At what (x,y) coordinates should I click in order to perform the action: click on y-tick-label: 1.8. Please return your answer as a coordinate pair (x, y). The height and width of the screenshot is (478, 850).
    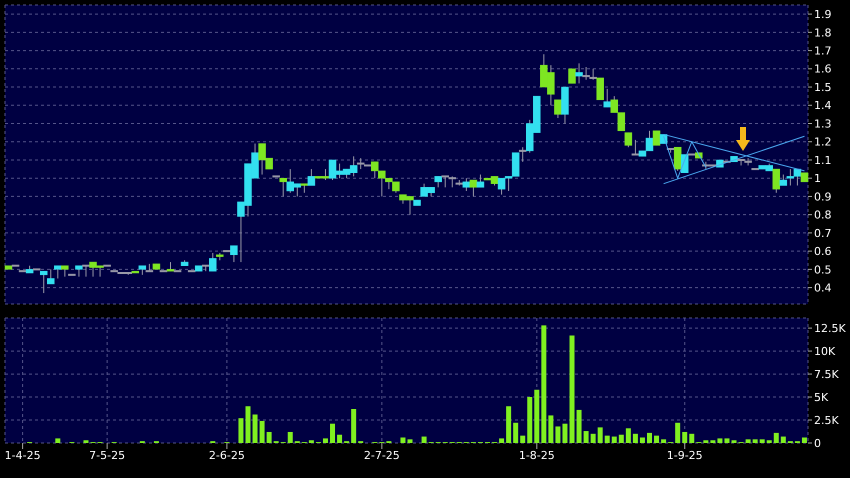
    Looking at the image, I should click on (823, 33).